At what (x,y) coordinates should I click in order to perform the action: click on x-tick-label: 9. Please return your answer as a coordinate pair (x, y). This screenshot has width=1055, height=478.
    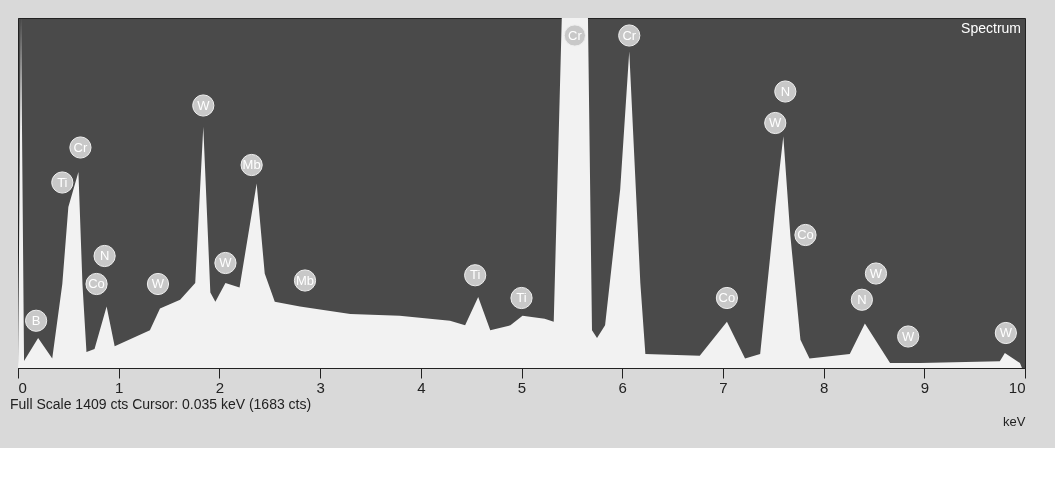
    Looking at the image, I should click on (924, 387).